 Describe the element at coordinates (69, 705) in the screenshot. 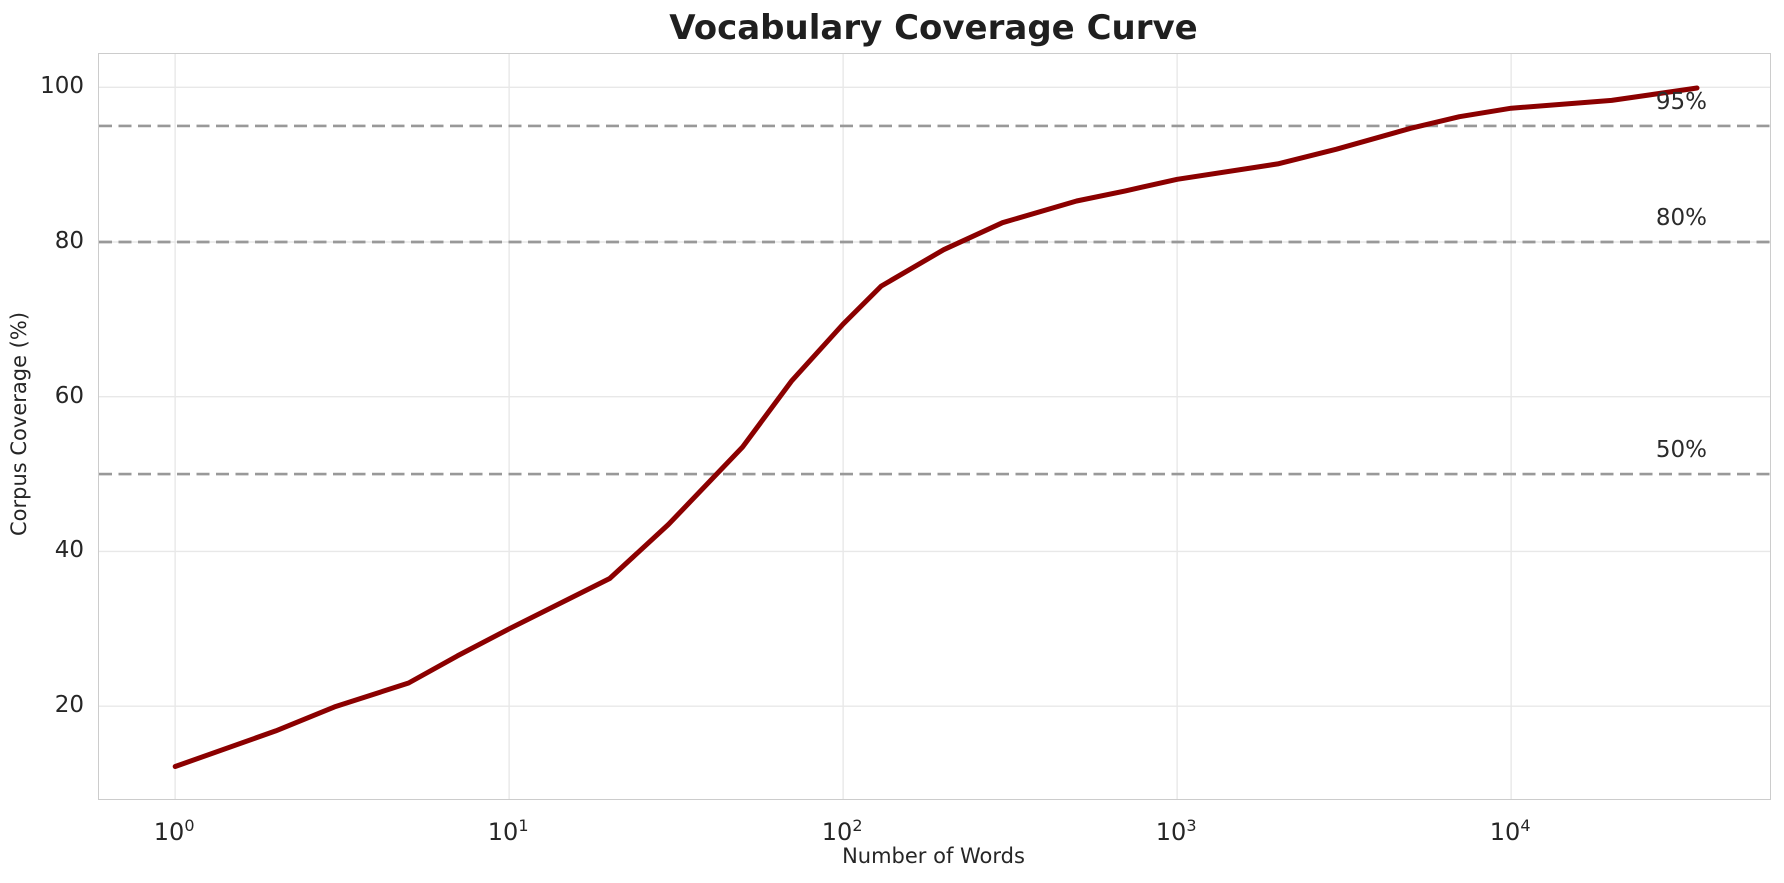

I see `y-tick-label-20: 20` at that location.